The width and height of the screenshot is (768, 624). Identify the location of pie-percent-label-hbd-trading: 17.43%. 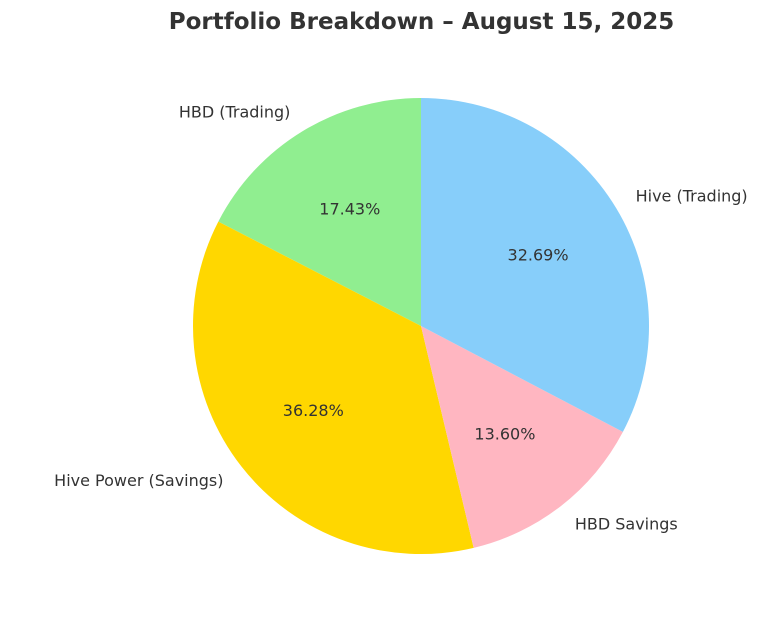
(349, 209).